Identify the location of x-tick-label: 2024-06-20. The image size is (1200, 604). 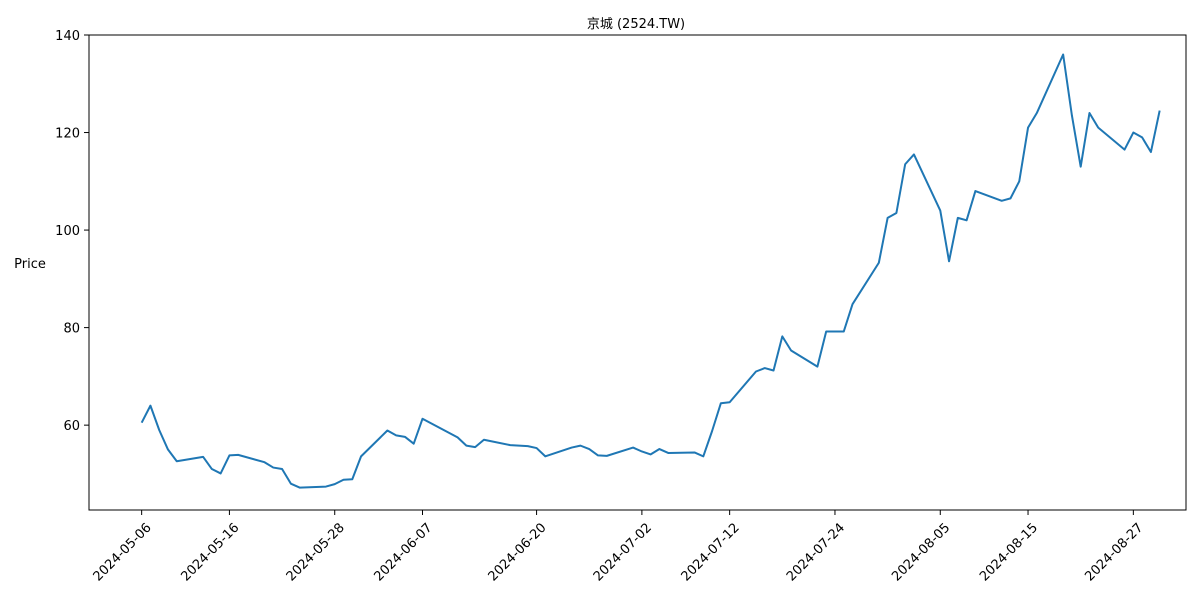
(518, 552).